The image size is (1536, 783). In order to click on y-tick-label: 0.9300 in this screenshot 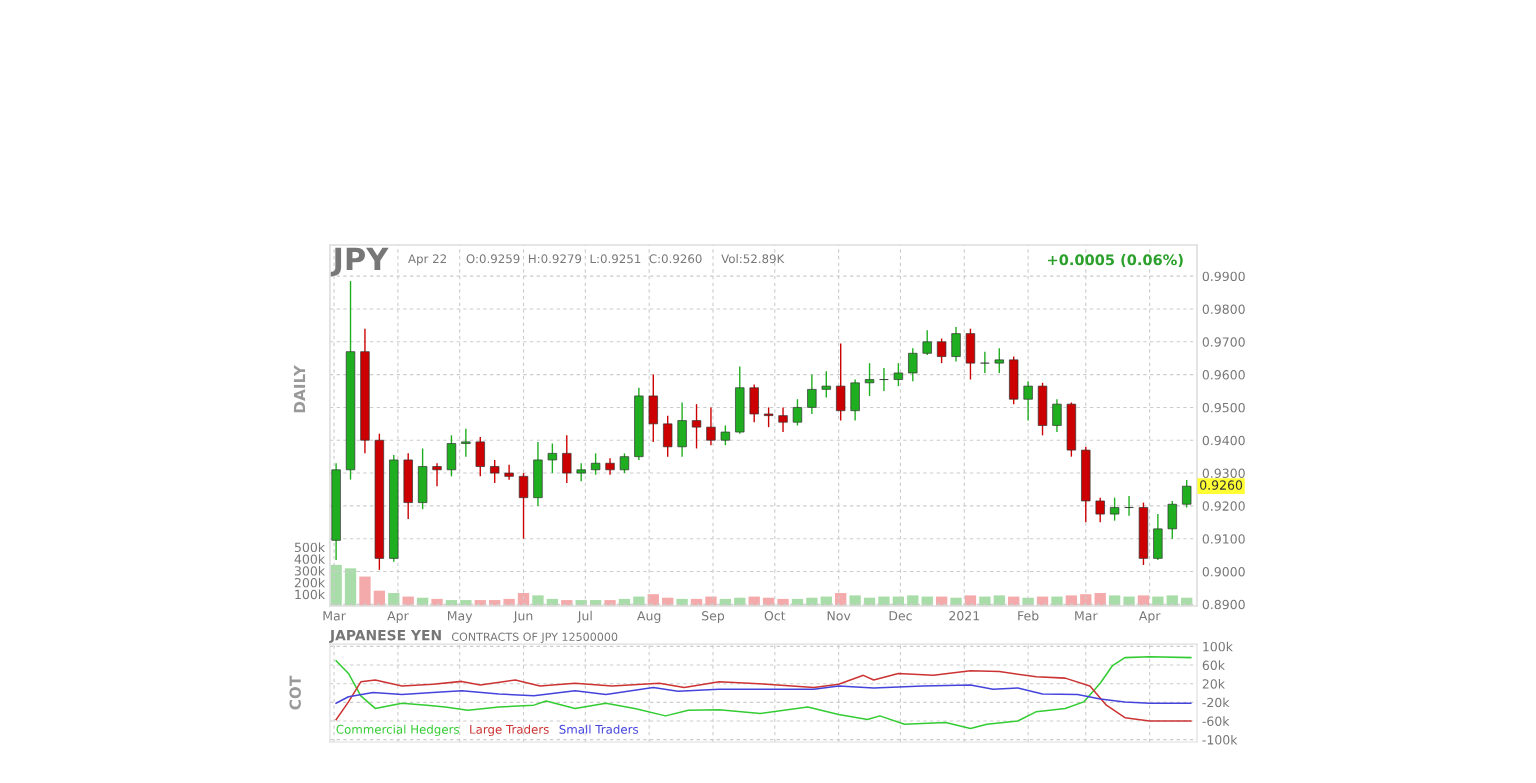, I will do `click(1223, 473)`.